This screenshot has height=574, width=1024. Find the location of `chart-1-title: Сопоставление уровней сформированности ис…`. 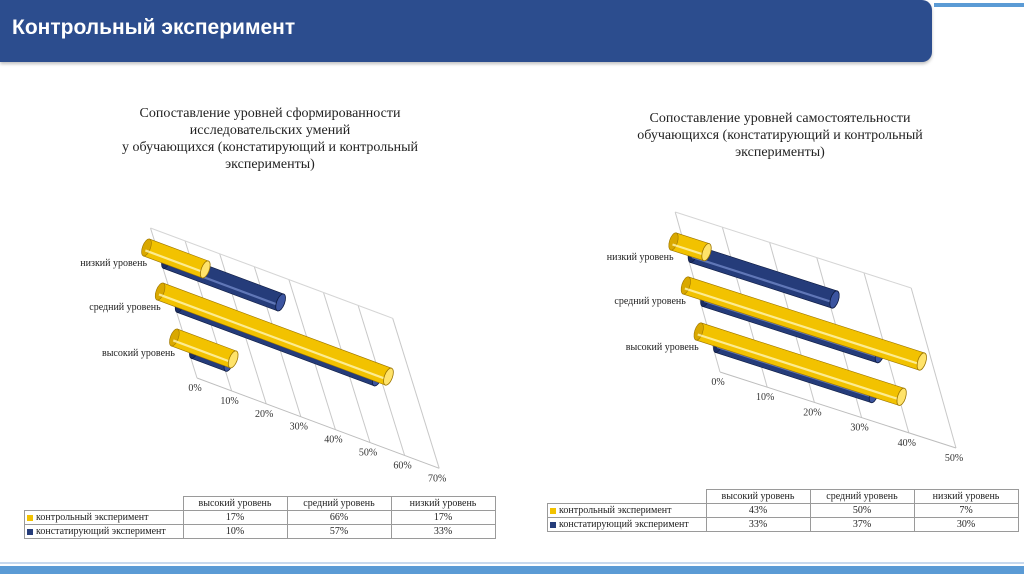

chart-1-title: Сопоставление уровней сформированности ис… is located at coordinates (270, 139).